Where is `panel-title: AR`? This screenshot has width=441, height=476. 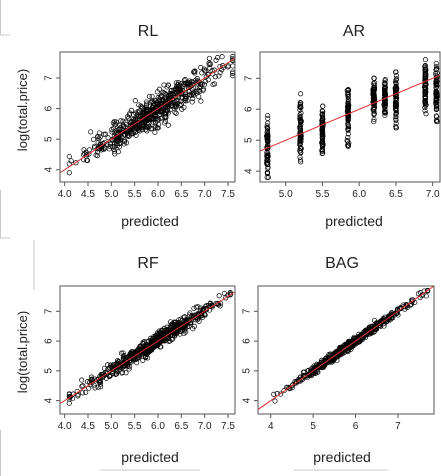
panel-title: AR is located at coordinates (354, 31).